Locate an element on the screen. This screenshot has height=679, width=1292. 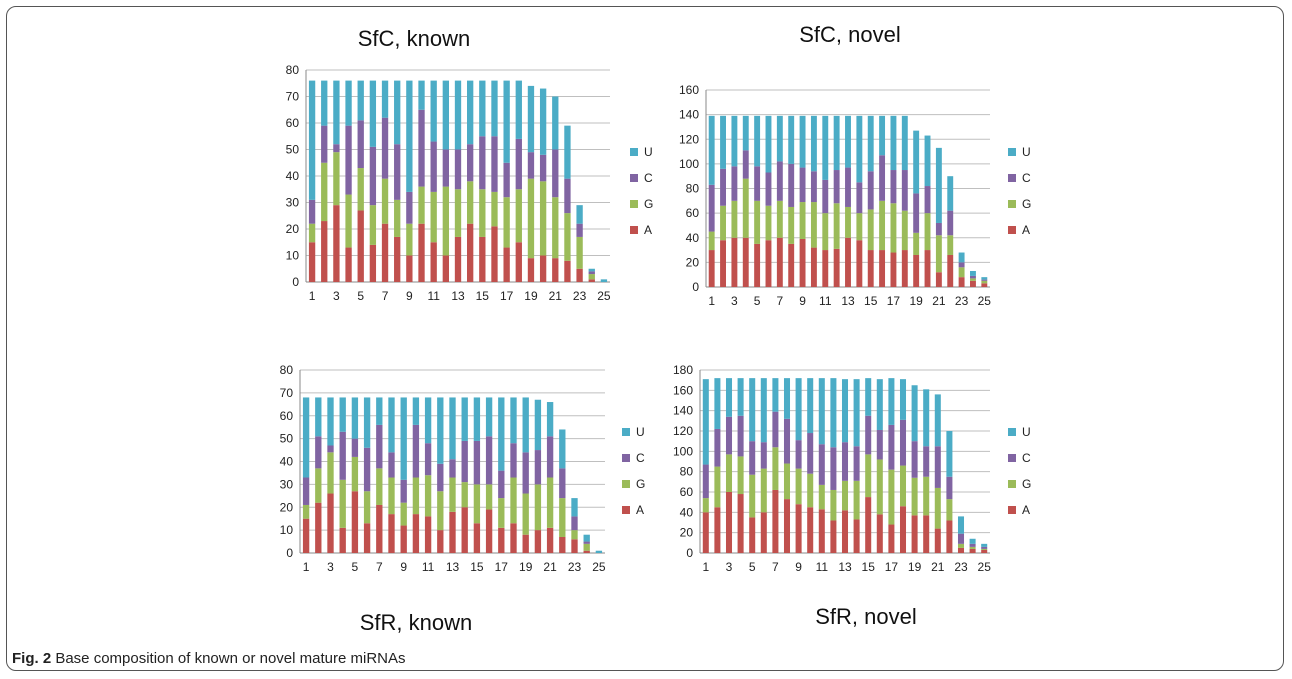
x-tick-label: 3 is located at coordinates (330, 567).